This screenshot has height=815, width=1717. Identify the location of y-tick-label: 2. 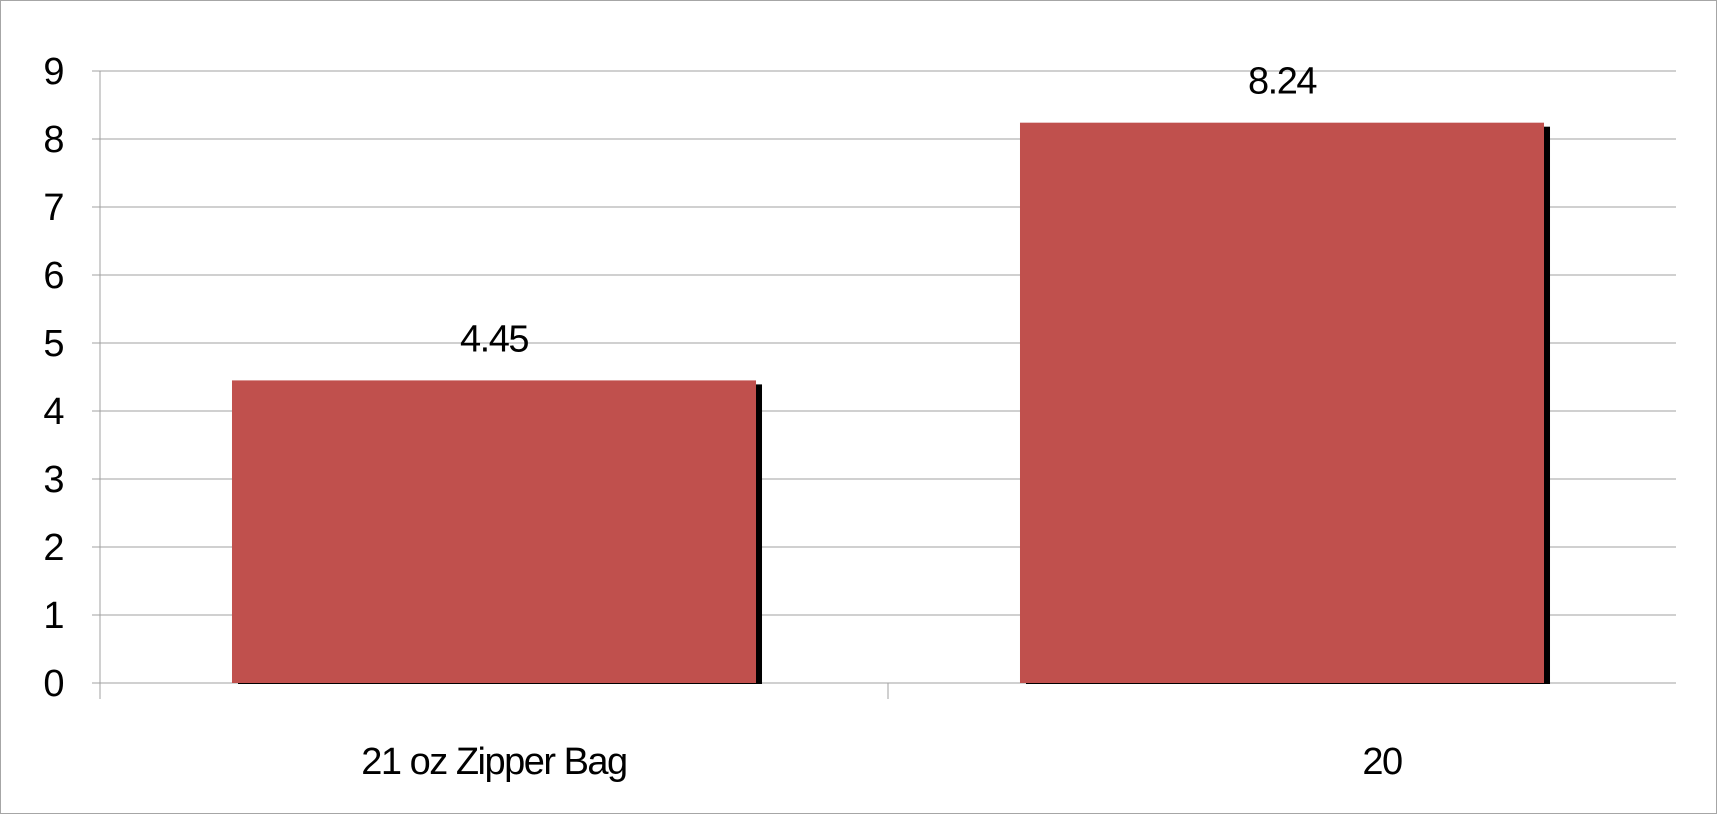
(53, 548).